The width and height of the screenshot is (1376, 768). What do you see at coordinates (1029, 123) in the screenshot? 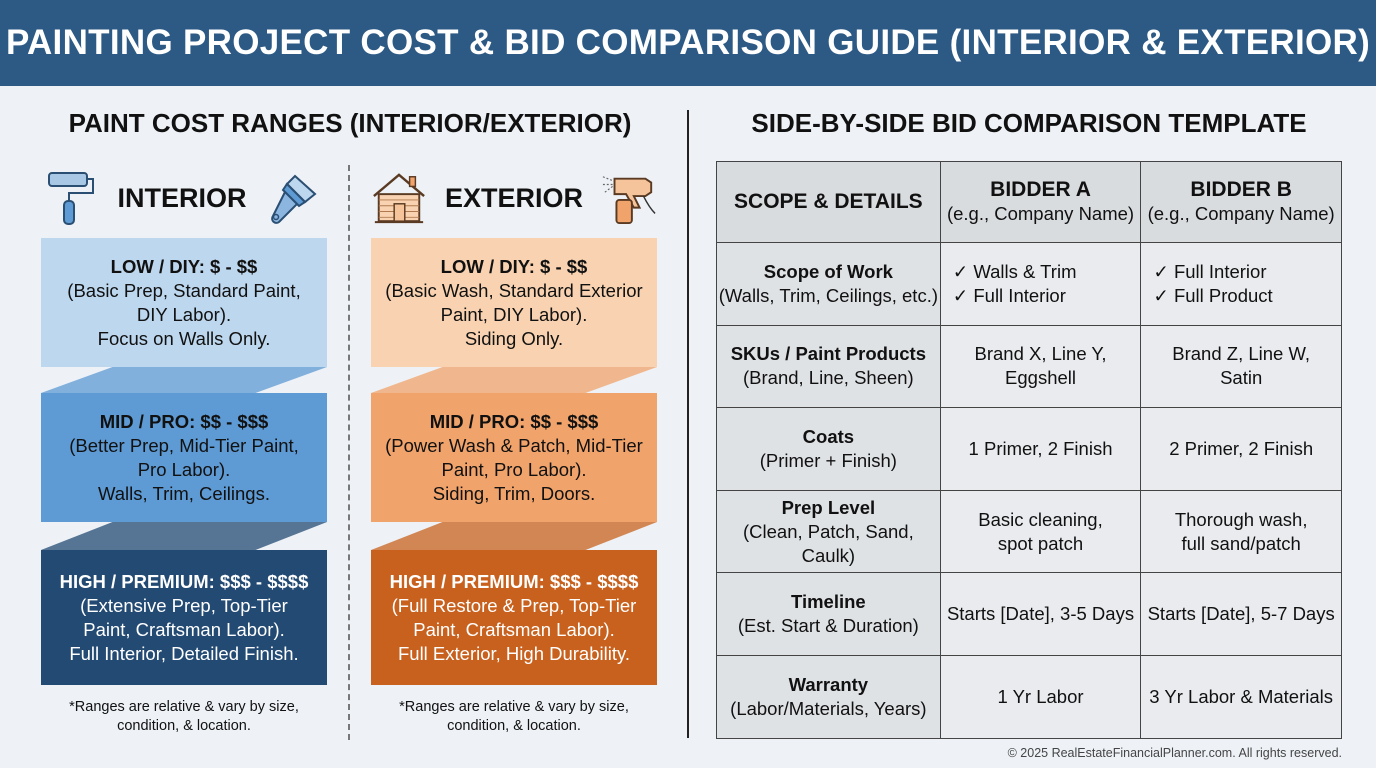
I see `bid-comparison-heading: SIDE-BY-SIDE BID COMPARISON TEMPLATE` at bounding box center [1029, 123].